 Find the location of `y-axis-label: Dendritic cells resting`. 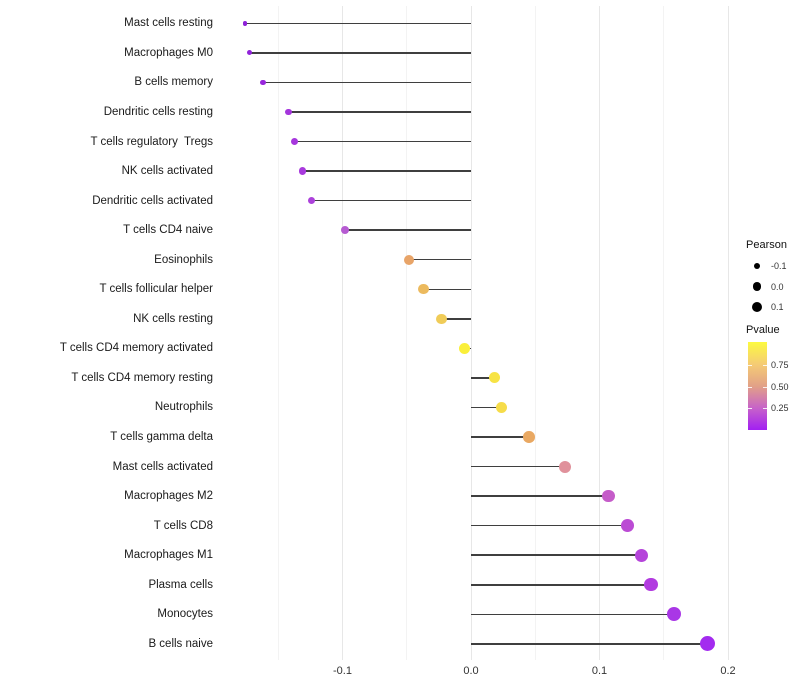

y-axis-label: Dendritic cells resting is located at coordinates (158, 111).